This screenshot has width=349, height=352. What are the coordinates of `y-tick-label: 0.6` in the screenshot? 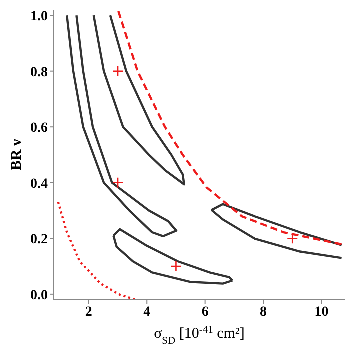 It's located at (39, 128).